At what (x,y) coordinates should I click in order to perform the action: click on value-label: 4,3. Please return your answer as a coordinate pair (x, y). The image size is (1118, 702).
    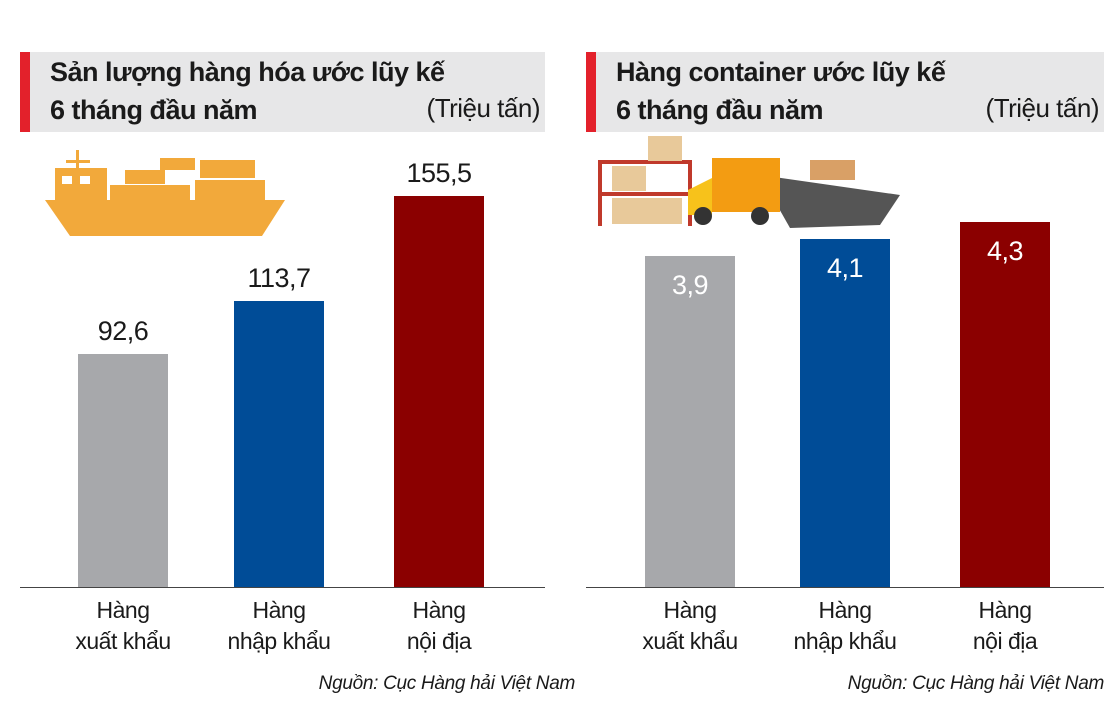
    Looking at the image, I should click on (1005, 251).